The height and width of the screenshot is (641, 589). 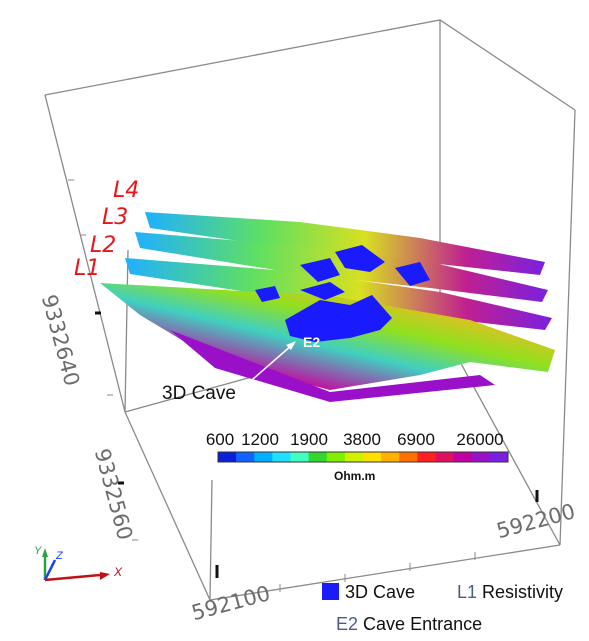 I want to click on legend-resistivity-label: Resistivity, so click(x=523, y=592).